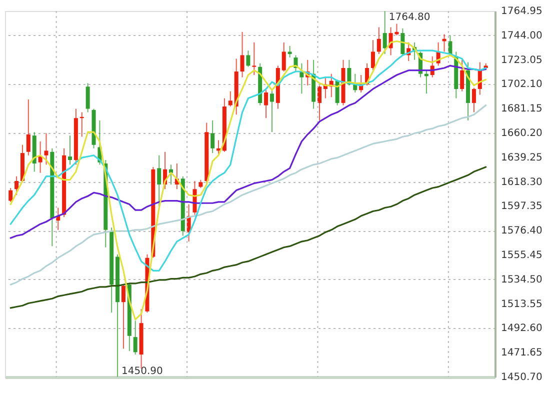  Describe the element at coordinates (521, 304) in the screenshot. I see `y-tick-label: 1513.55` at that location.